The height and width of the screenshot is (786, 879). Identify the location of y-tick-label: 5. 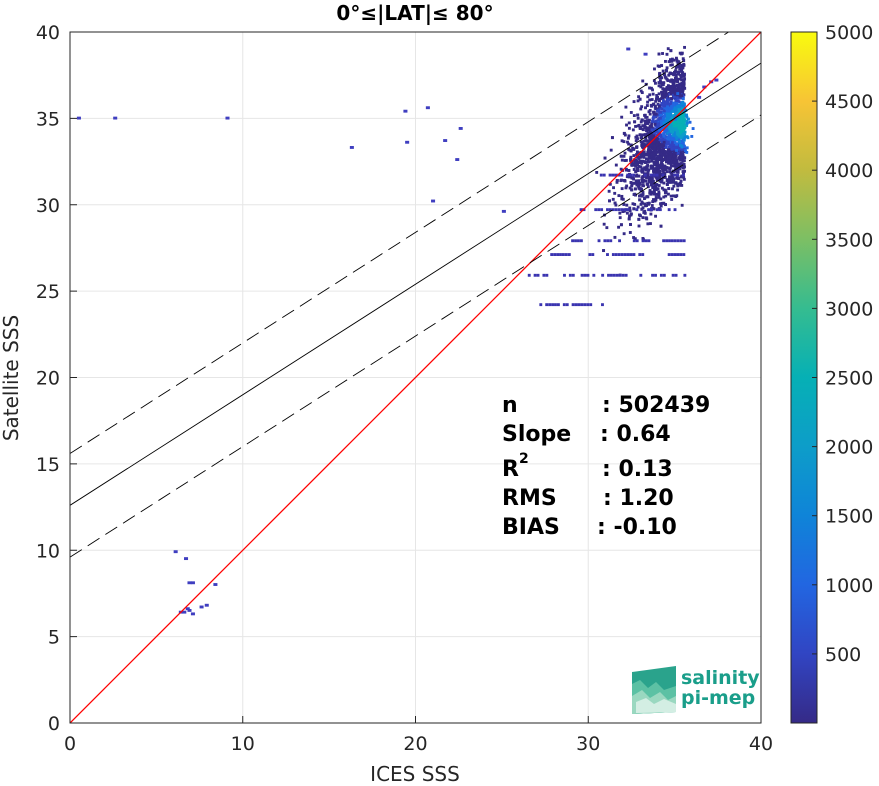
(54, 638).